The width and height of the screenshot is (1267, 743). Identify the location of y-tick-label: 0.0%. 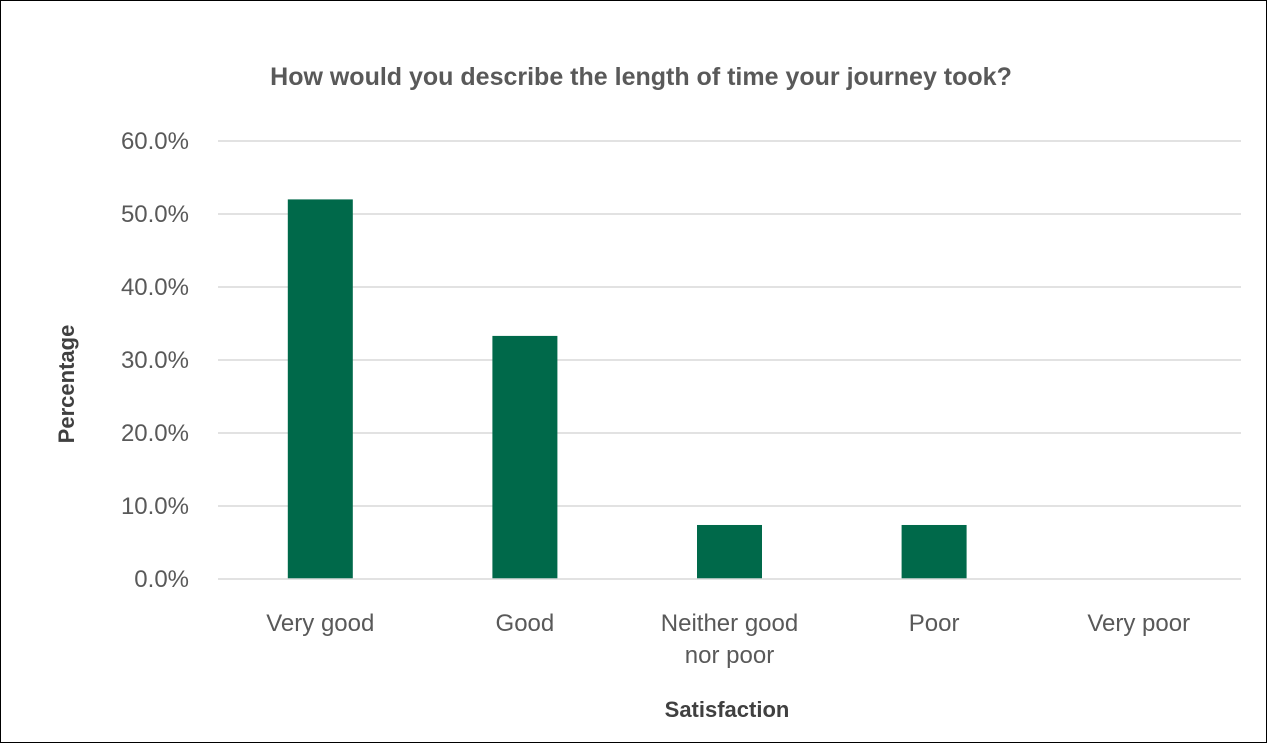
(161, 579).